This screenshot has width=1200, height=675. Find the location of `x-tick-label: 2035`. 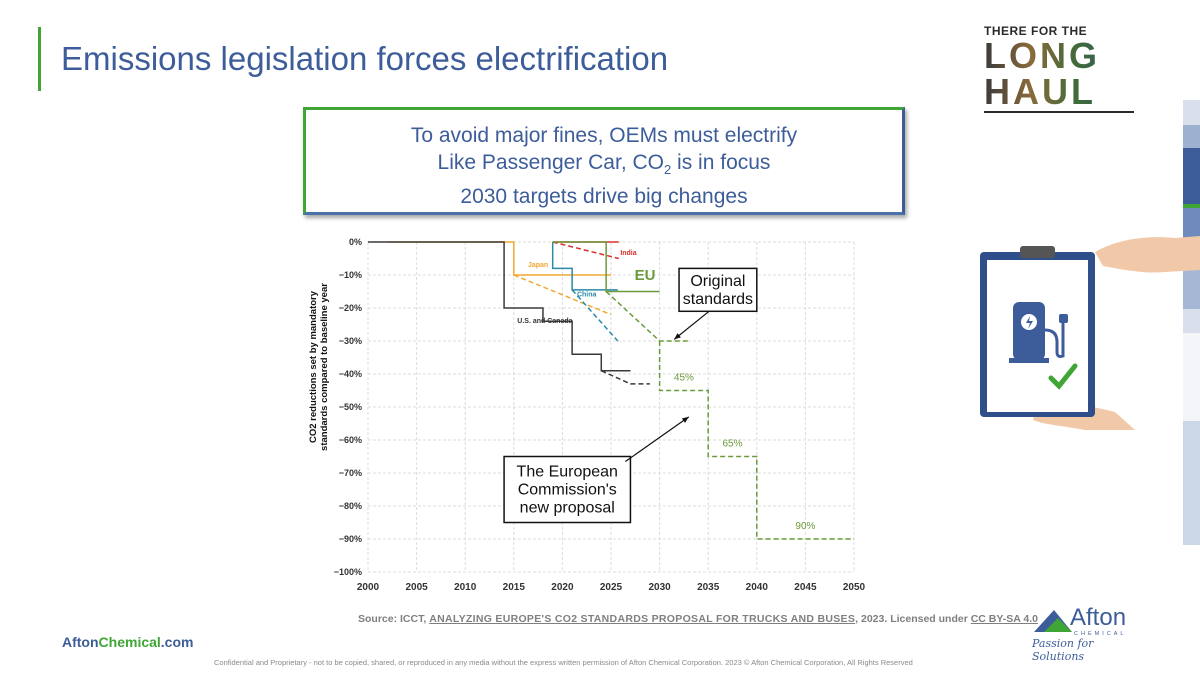

x-tick-label: 2035 is located at coordinates (708, 587).